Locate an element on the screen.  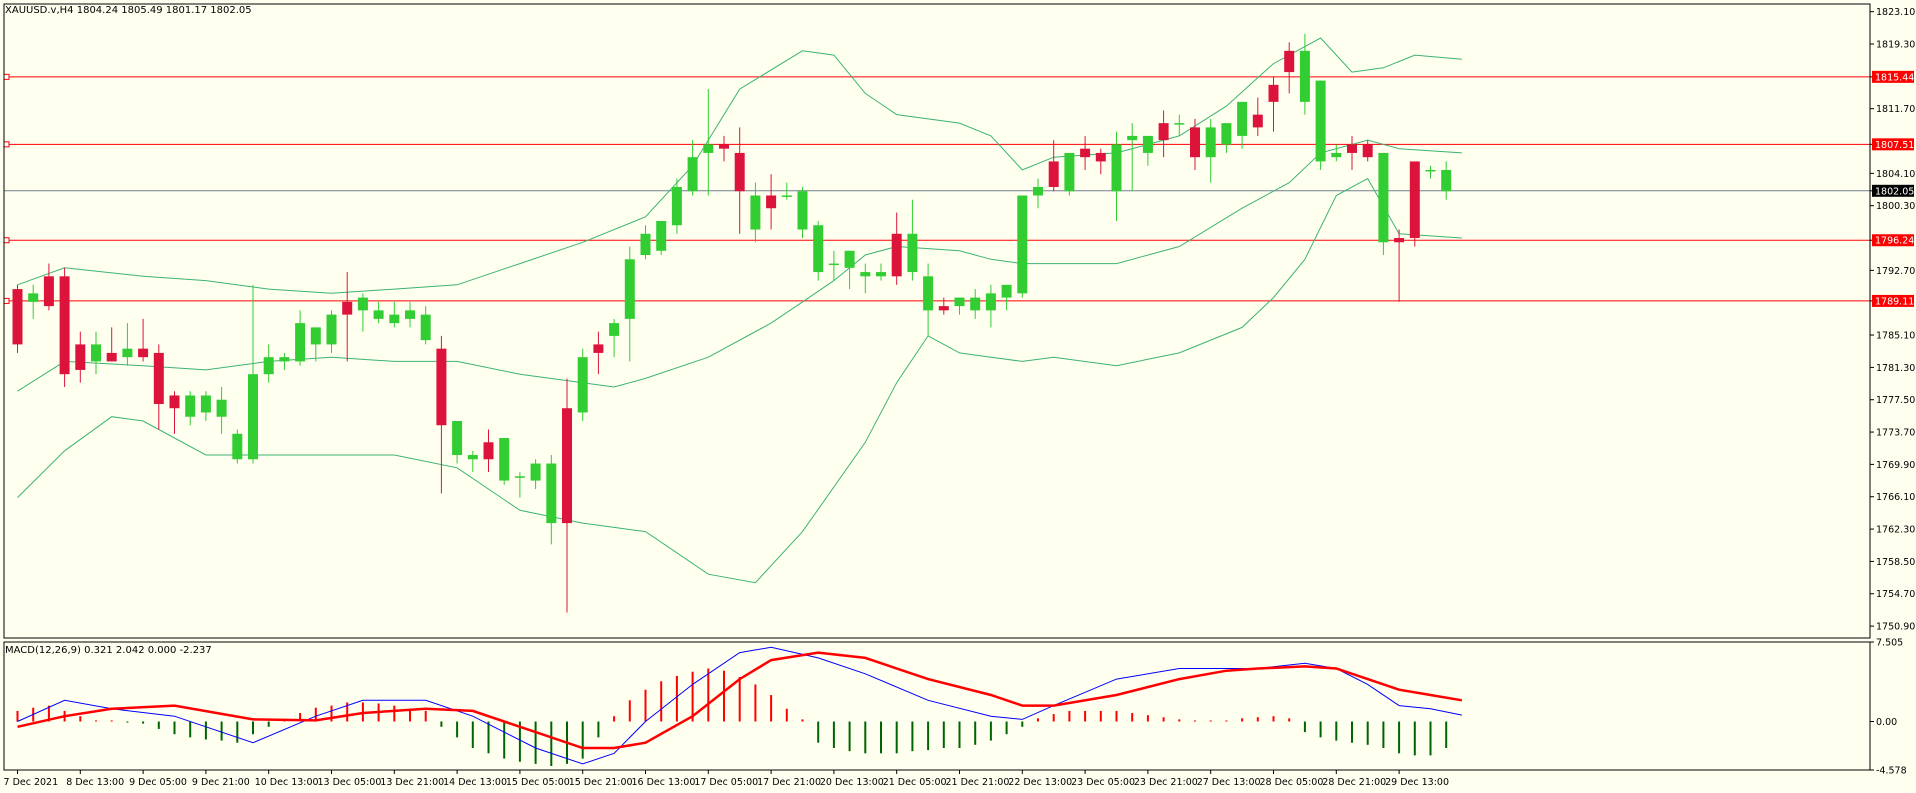
price-tick-label: 1769.90 is located at coordinates (1895, 465).